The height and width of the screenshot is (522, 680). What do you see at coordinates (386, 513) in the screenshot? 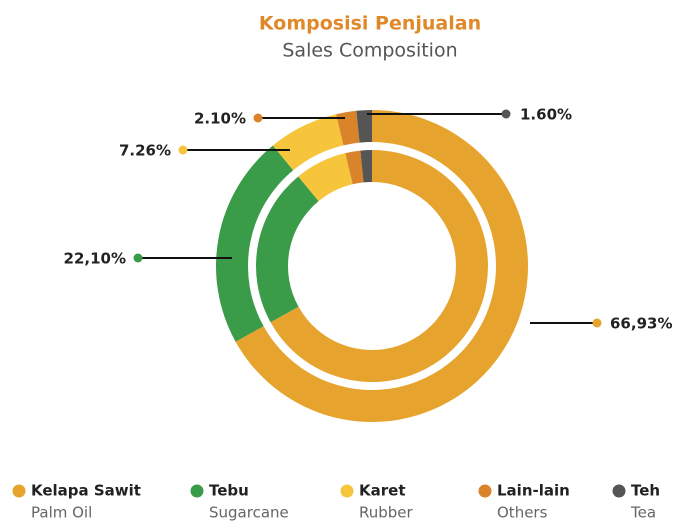
I see `legend-translation: Rubber` at bounding box center [386, 513].